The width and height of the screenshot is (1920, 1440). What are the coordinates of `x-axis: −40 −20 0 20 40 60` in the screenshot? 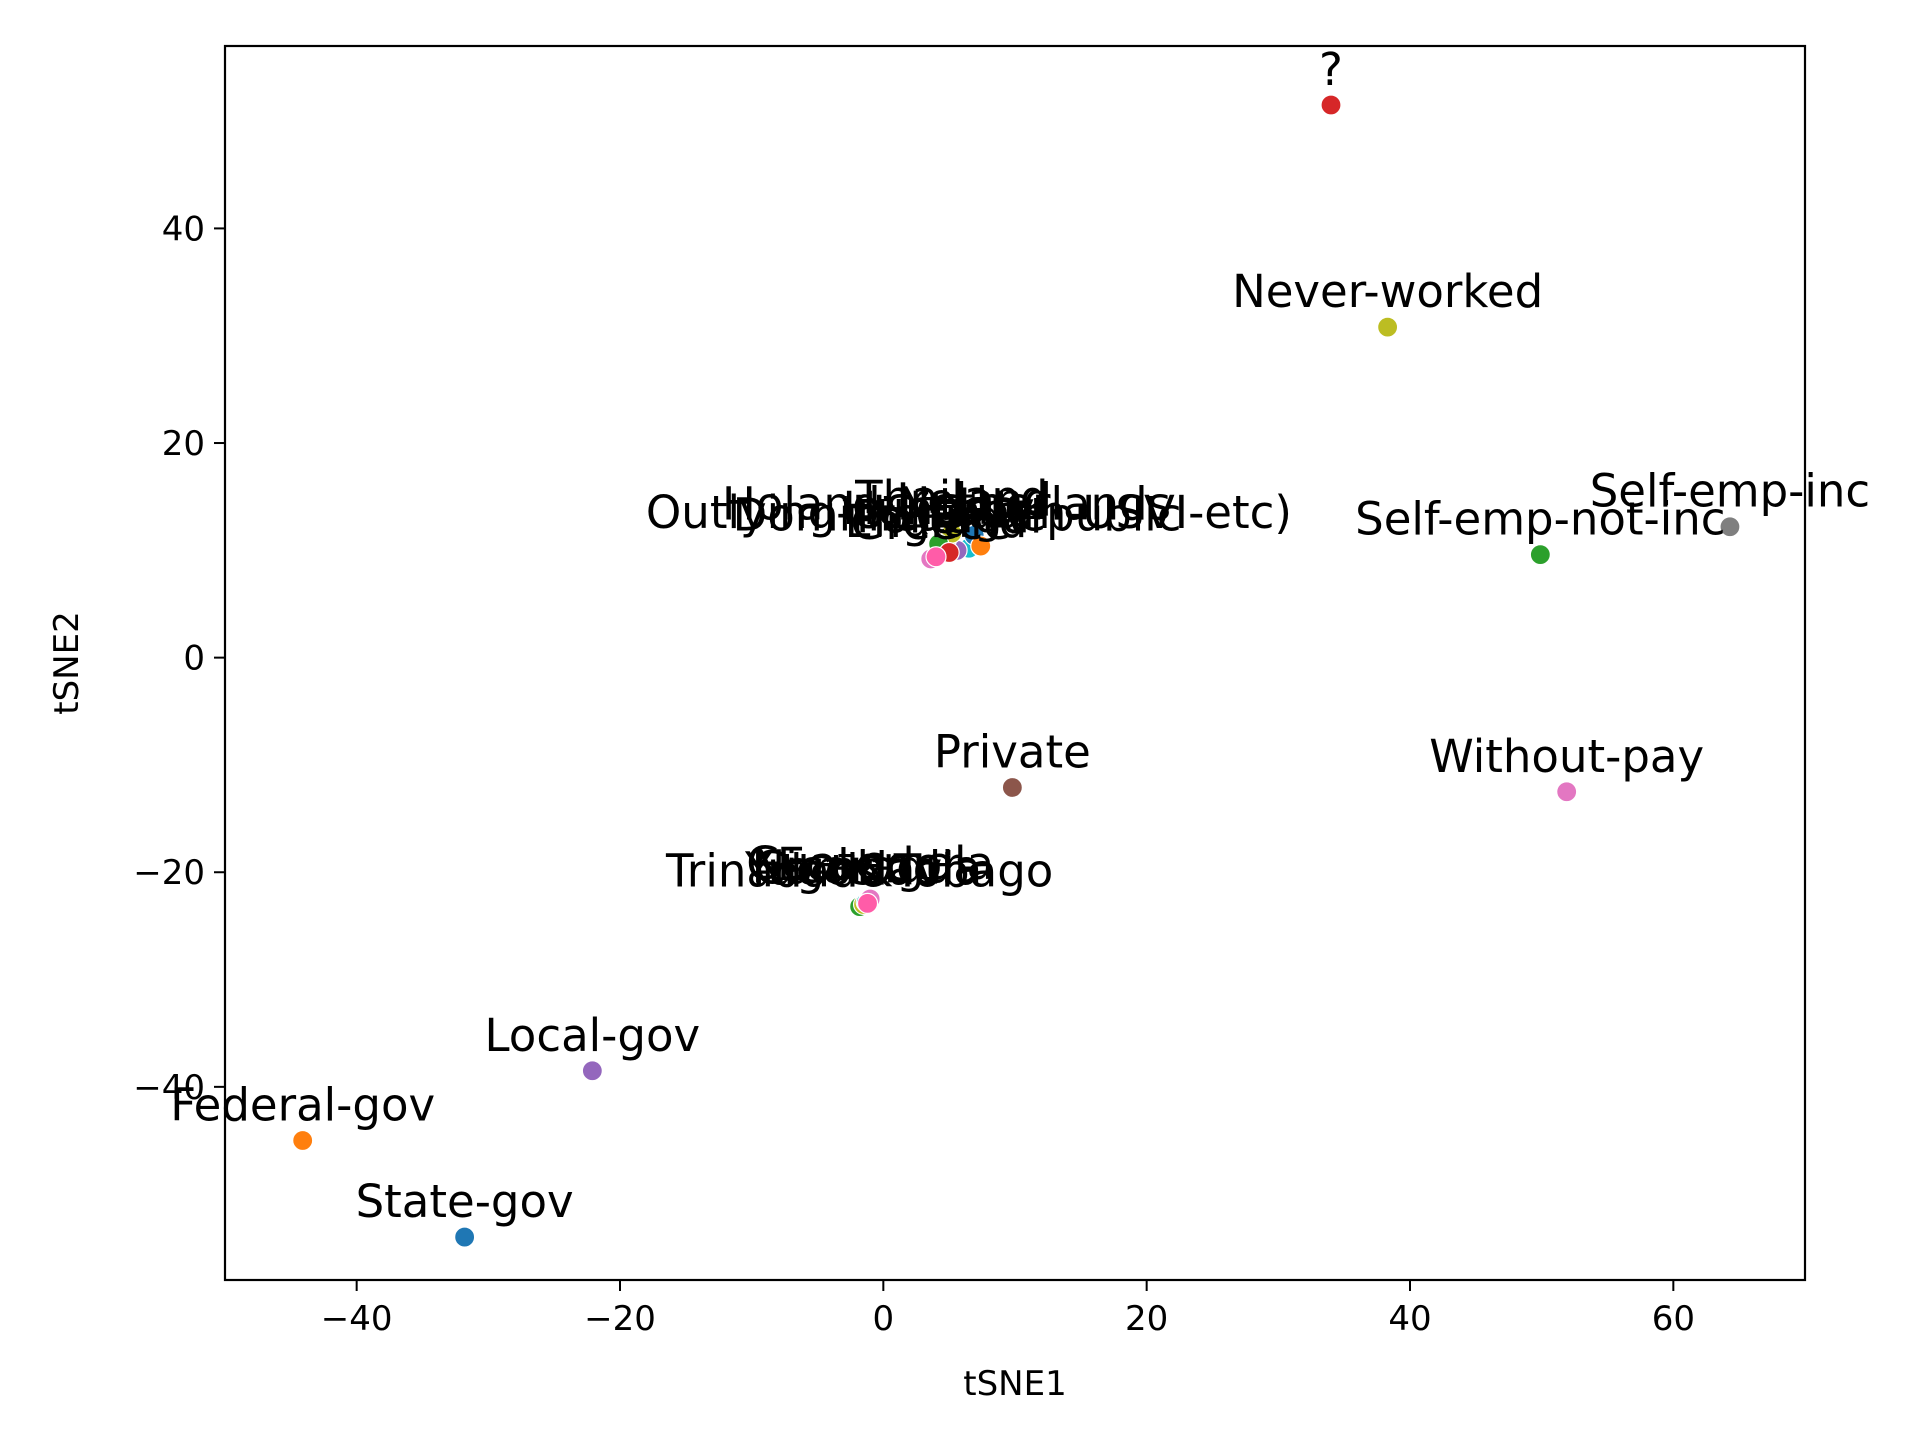 It's located at (1008, 1309).